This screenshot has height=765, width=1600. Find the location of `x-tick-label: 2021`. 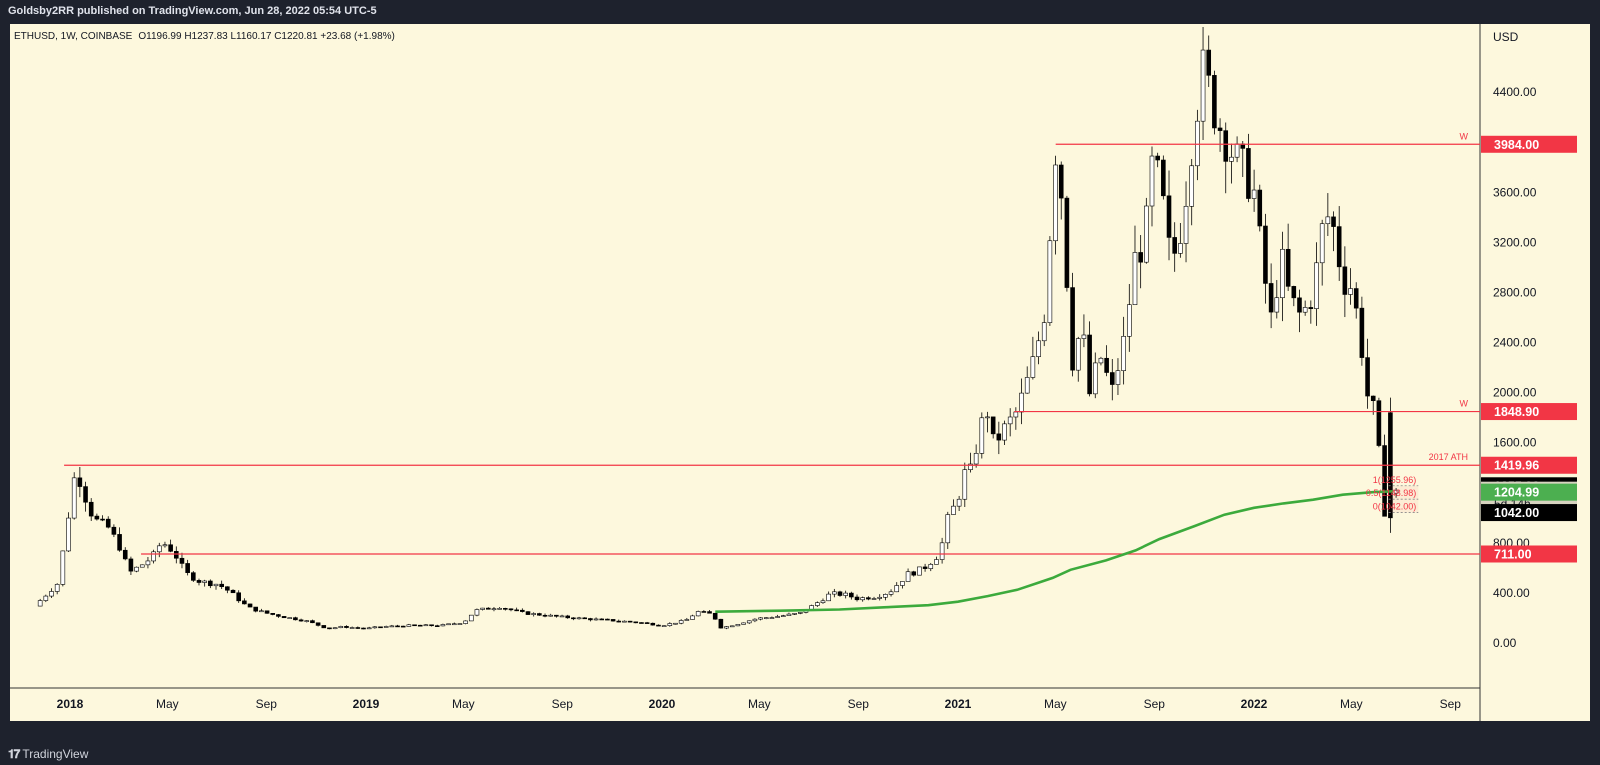

x-tick-label: 2021 is located at coordinates (958, 704).